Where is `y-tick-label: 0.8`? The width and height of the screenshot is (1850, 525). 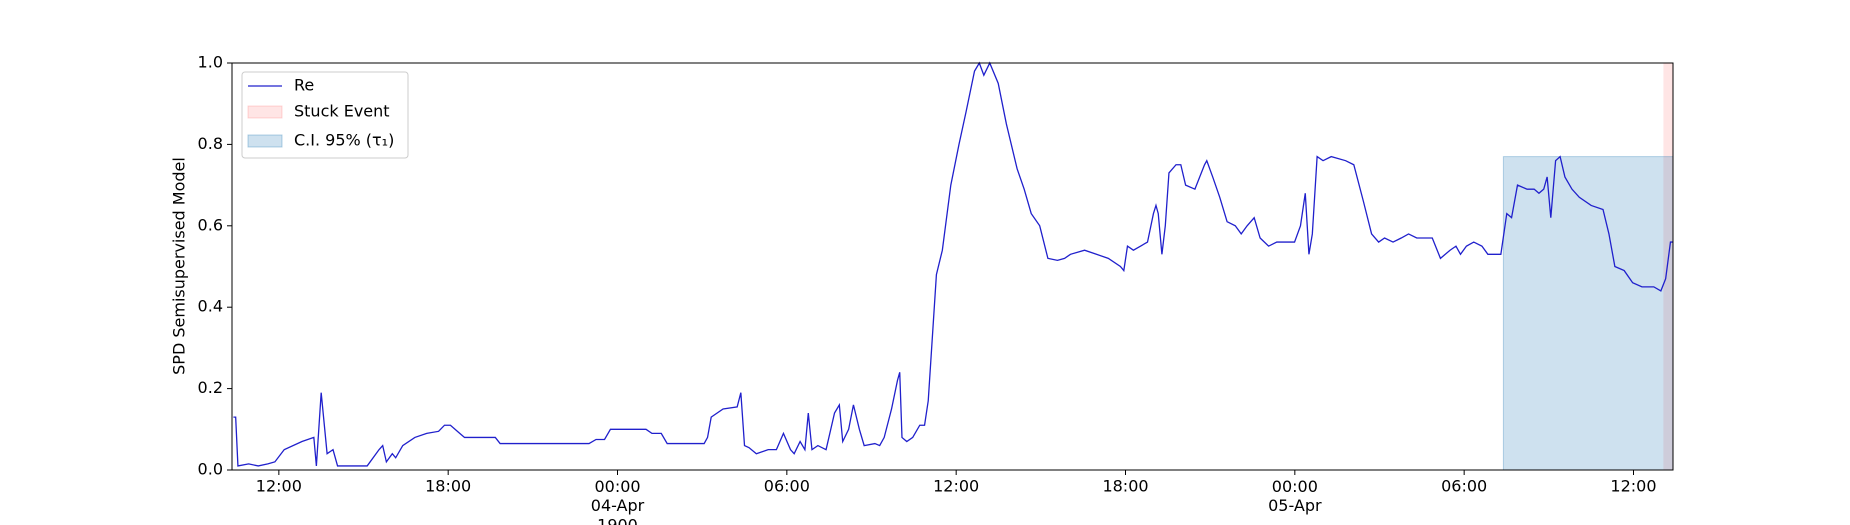 y-tick-label: 0.8 is located at coordinates (210, 143).